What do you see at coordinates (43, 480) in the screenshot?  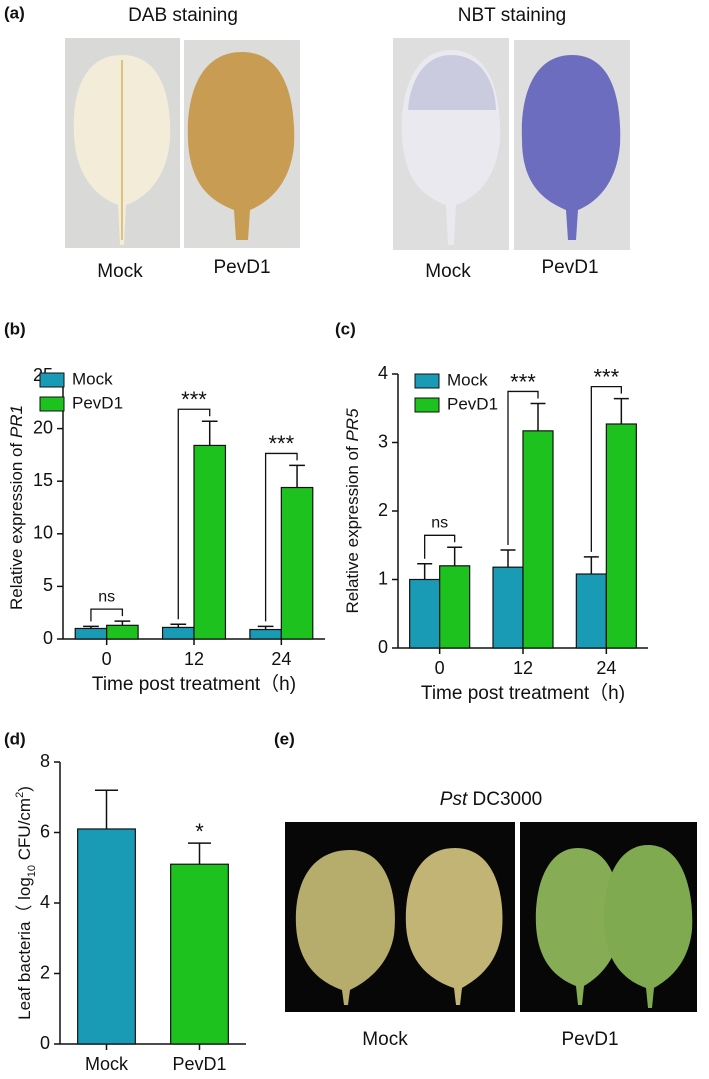 I see `y-tick-label: 15` at bounding box center [43, 480].